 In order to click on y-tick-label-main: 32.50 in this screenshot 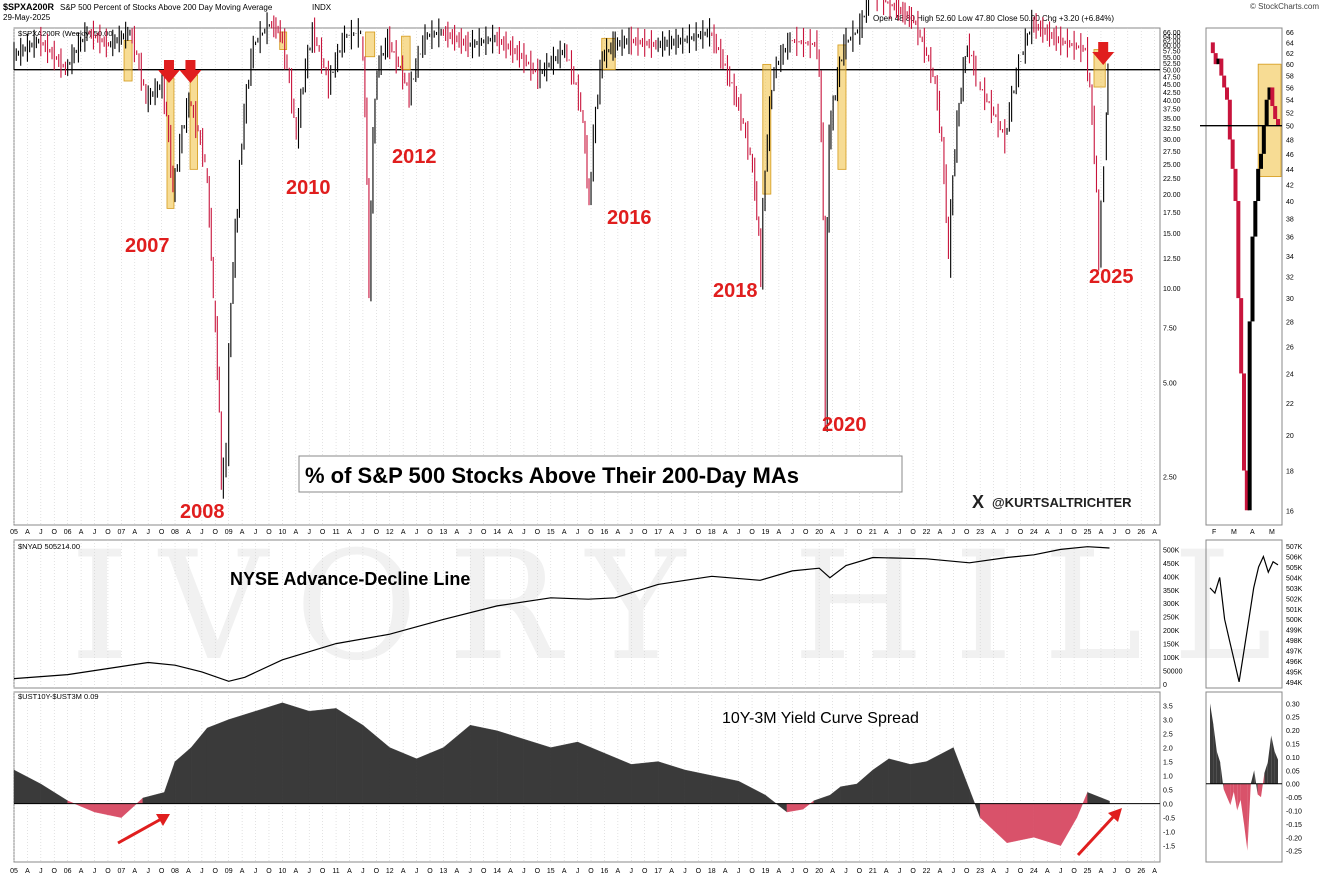, I will do `click(1172, 129)`.